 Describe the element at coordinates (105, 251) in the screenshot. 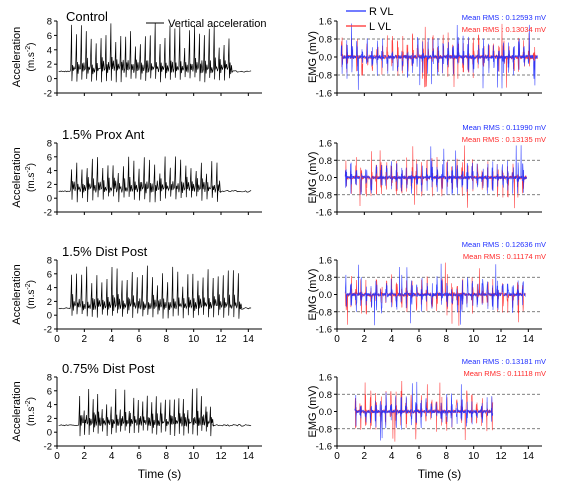

I see `condition-label: 1.5% Dist Post` at that location.